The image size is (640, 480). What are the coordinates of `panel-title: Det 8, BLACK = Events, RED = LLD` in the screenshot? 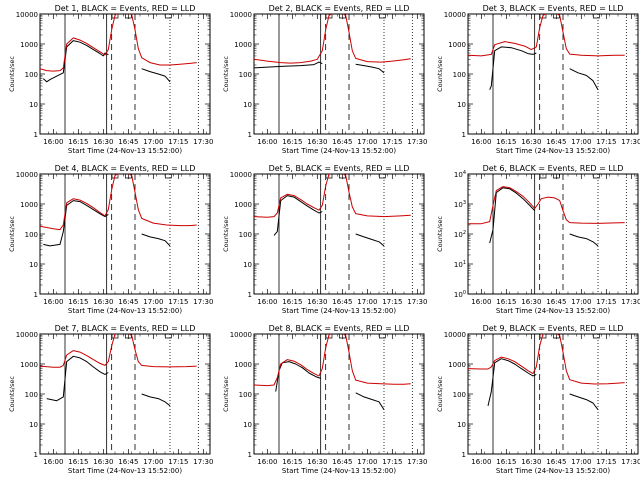 It's located at (339, 328).